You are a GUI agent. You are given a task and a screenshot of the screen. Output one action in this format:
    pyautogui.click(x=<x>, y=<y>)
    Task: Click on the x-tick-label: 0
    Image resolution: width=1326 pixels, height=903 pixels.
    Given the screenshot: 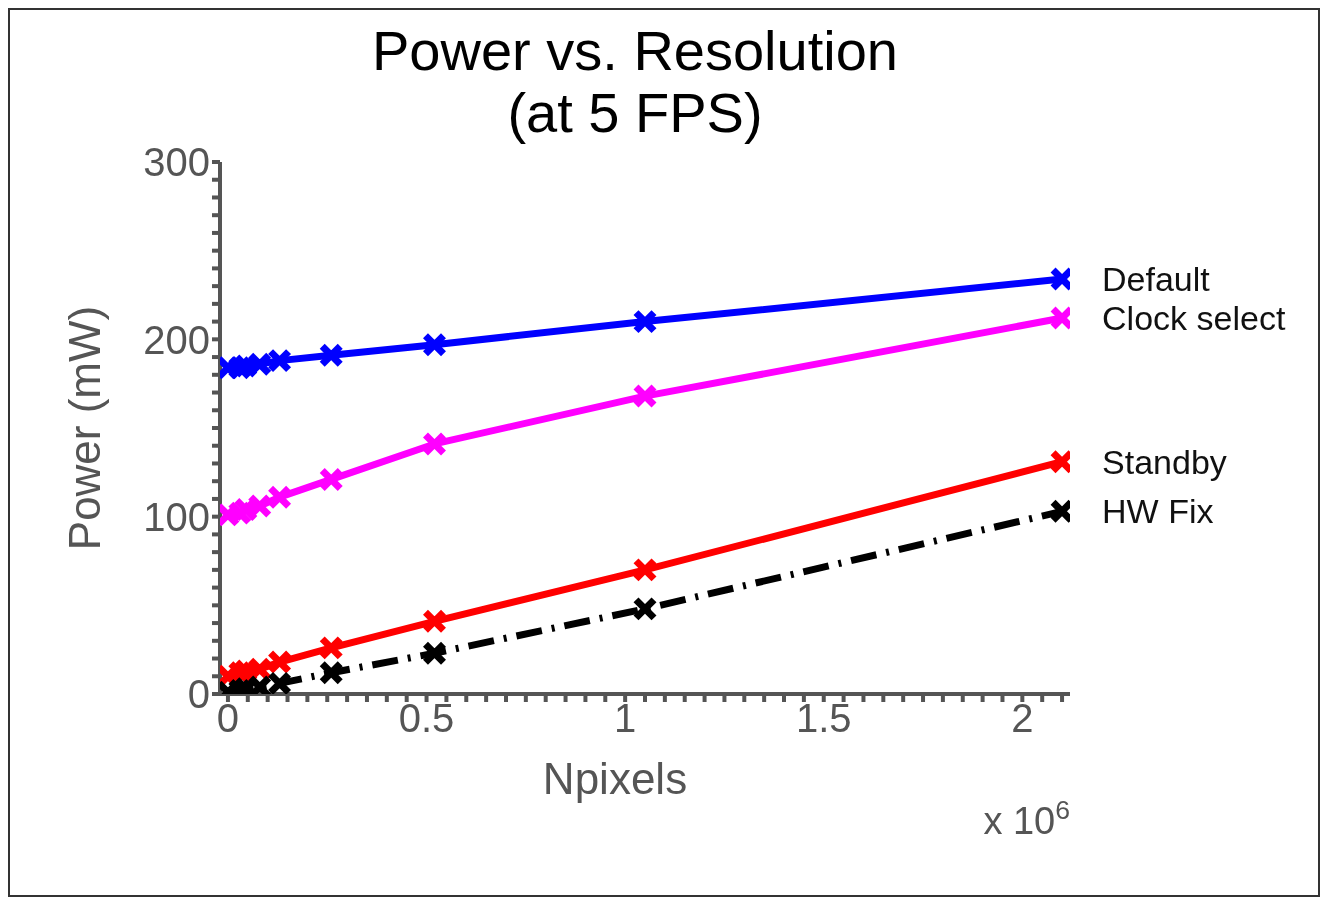 What is the action you would take?
    pyautogui.click(x=228, y=718)
    